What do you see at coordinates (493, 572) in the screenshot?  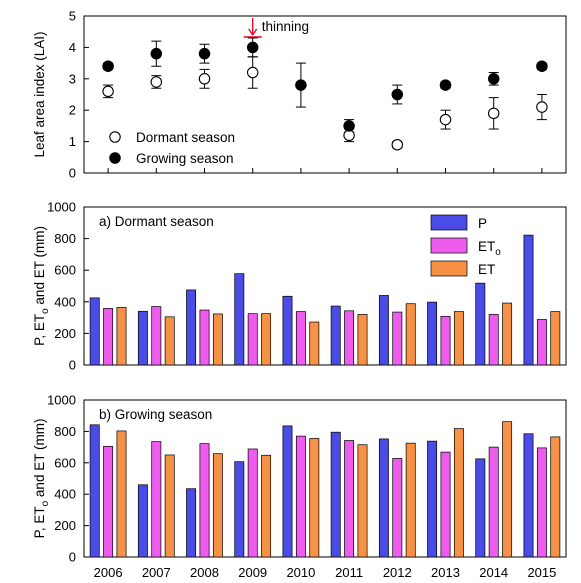 I see `xtick-label-year: 2014` at bounding box center [493, 572].